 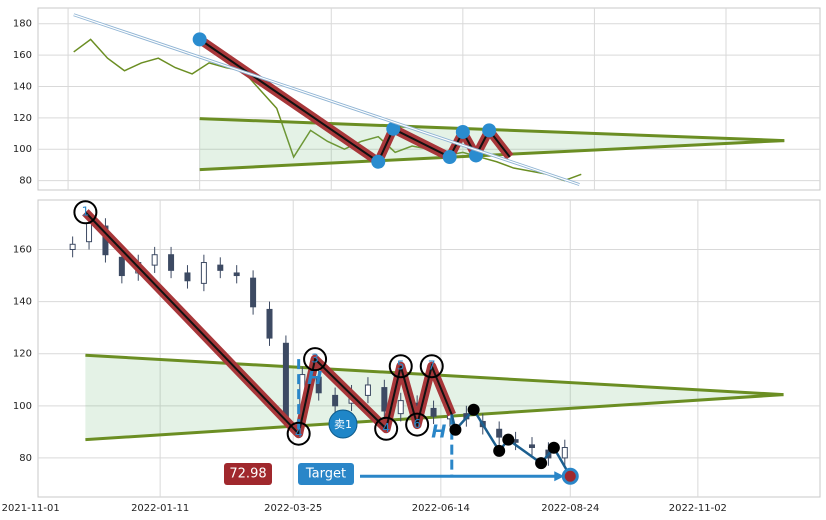 I want to click on target-value-box, so click(x=248, y=474).